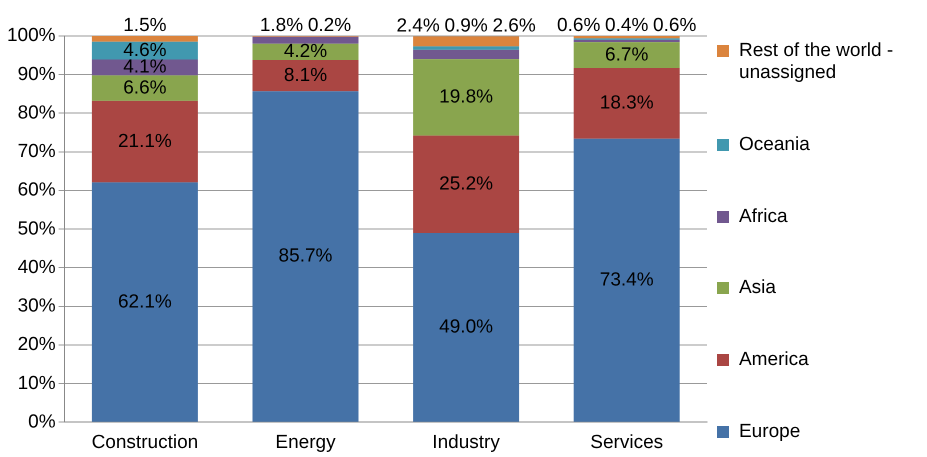 This screenshot has height=457, width=927. I want to click on data-label: 62.1%, so click(145, 301).